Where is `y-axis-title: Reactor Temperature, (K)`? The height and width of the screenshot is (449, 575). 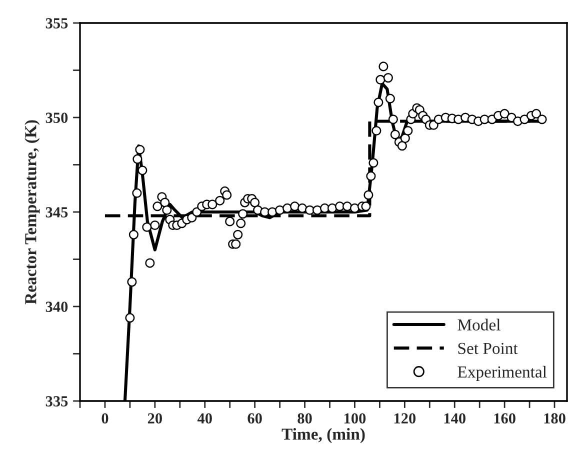 y-axis-title: Reactor Temperature, (K) is located at coordinates (32, 212).